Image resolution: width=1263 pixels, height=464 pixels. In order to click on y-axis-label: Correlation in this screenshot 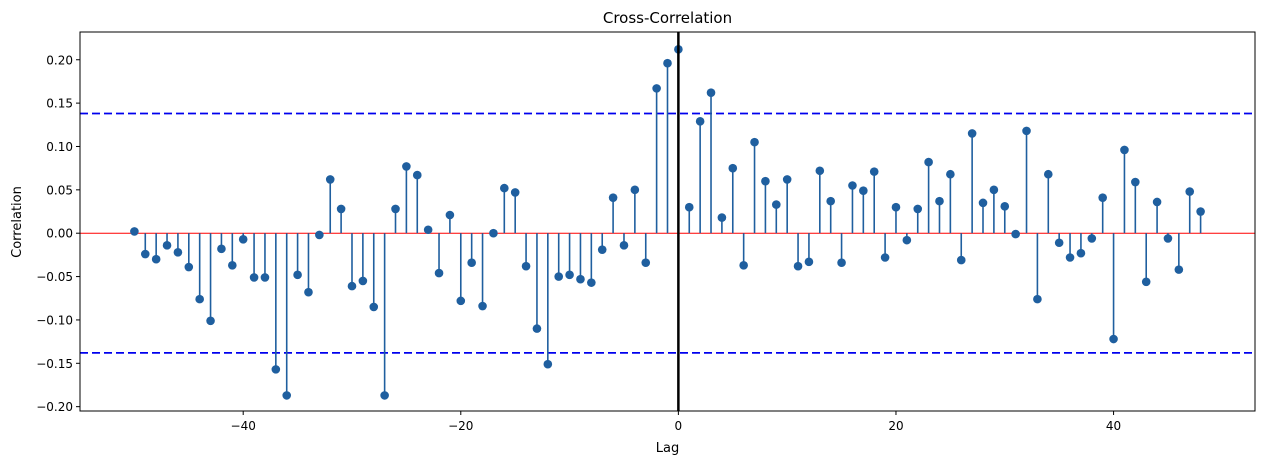, I will do `click(17, 222)`.